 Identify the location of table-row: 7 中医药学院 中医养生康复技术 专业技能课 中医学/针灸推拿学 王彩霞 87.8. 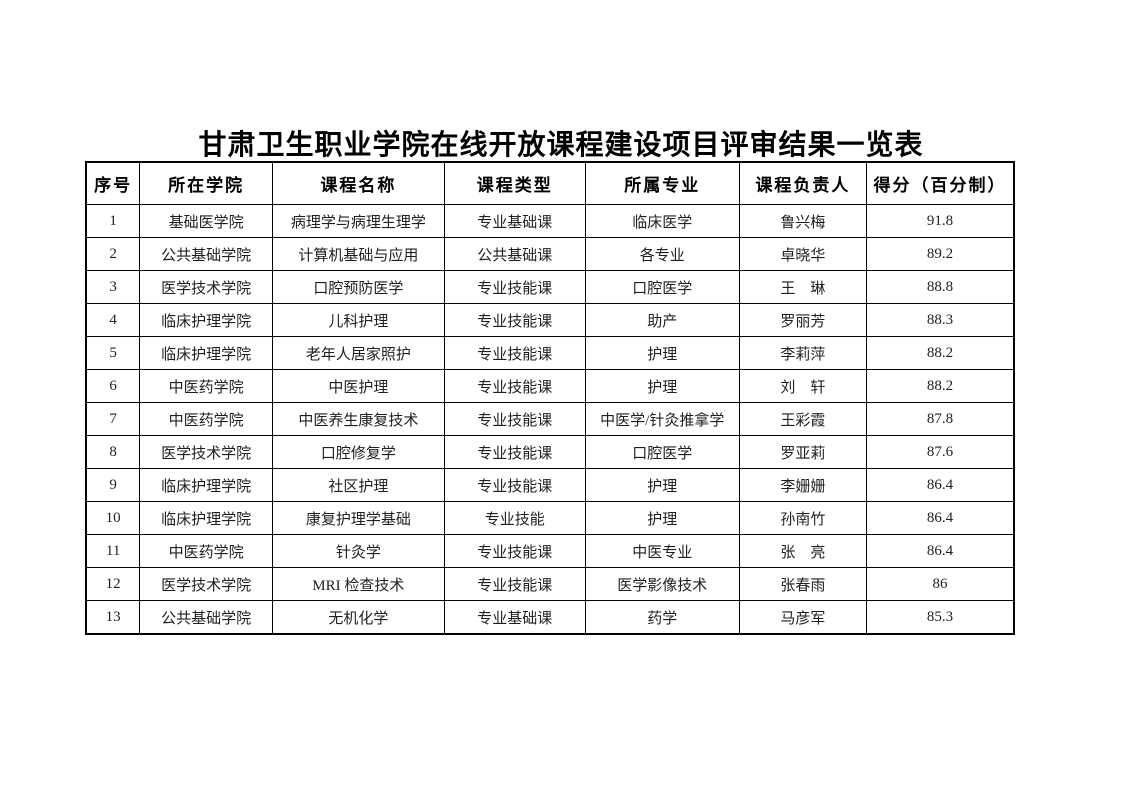
(550, 419).